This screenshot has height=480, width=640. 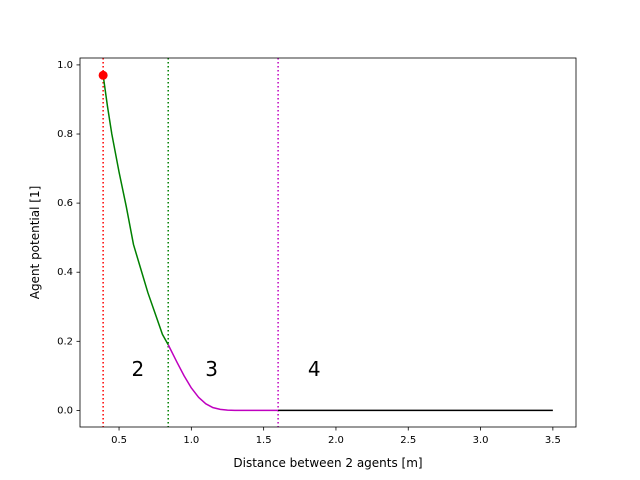 I want to click on y-tick-label-2: 0.4, so click(x=65, y=272).